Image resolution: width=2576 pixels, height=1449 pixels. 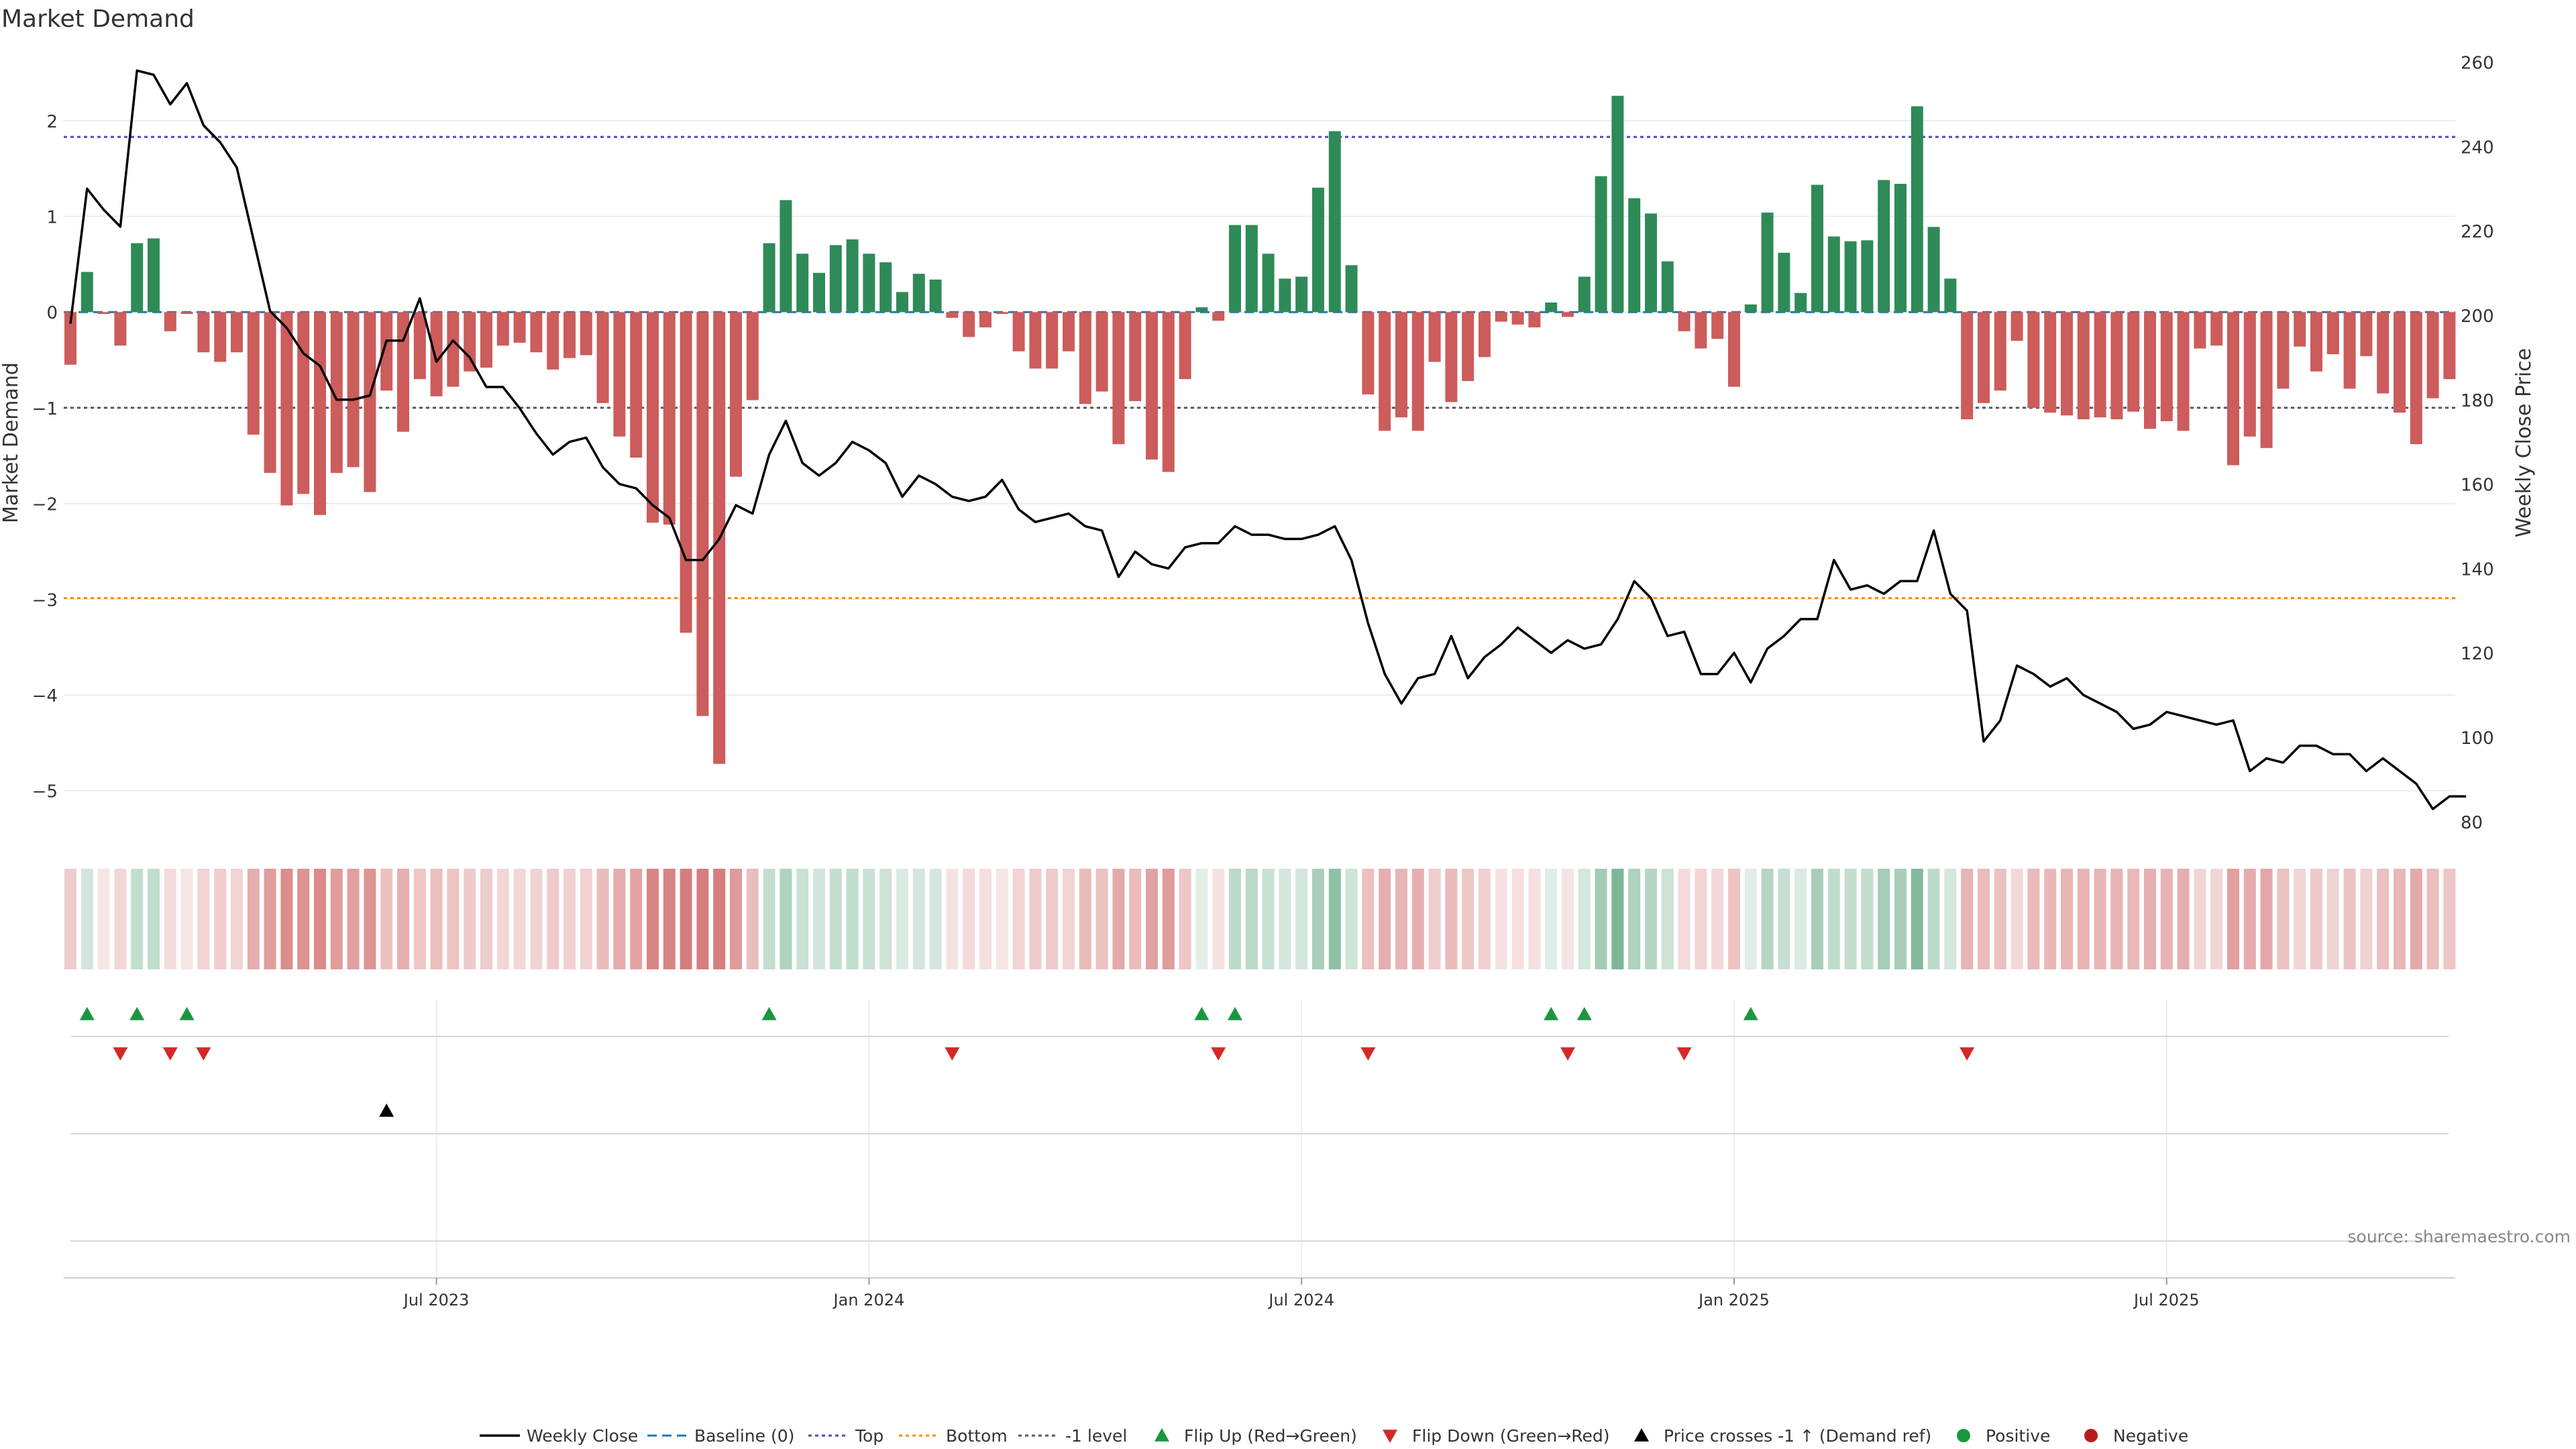 I want to click on price-cross-marker, so click(x=386, y=1110).